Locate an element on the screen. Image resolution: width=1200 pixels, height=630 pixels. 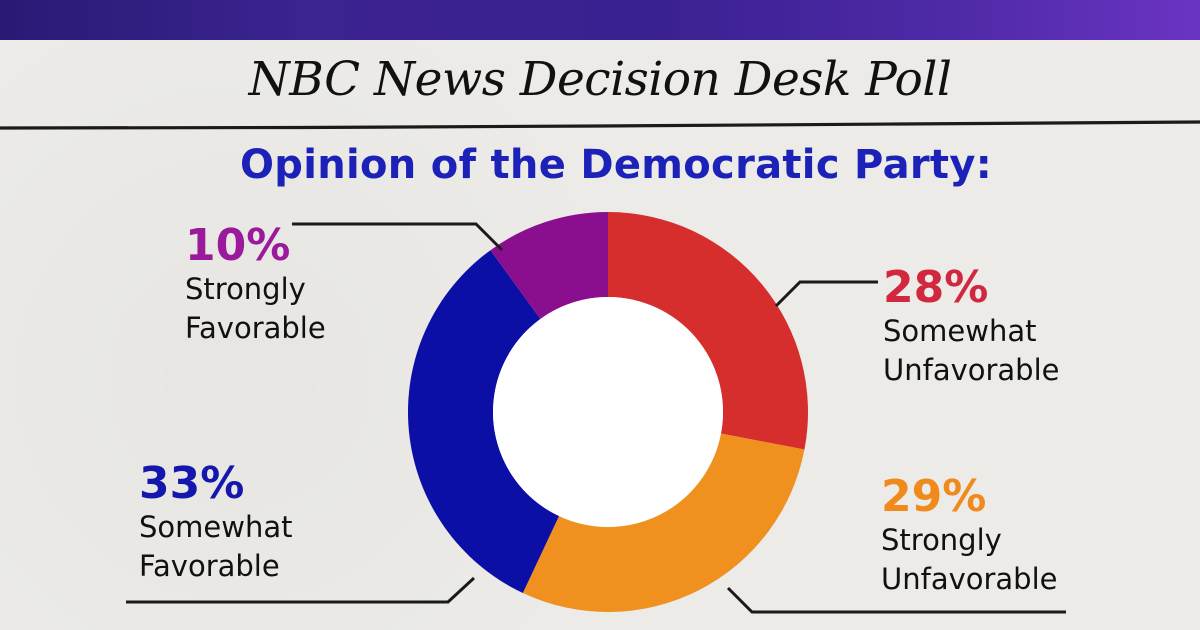
slice-somewhat-unfavorable is located at coordinates (708, 331).